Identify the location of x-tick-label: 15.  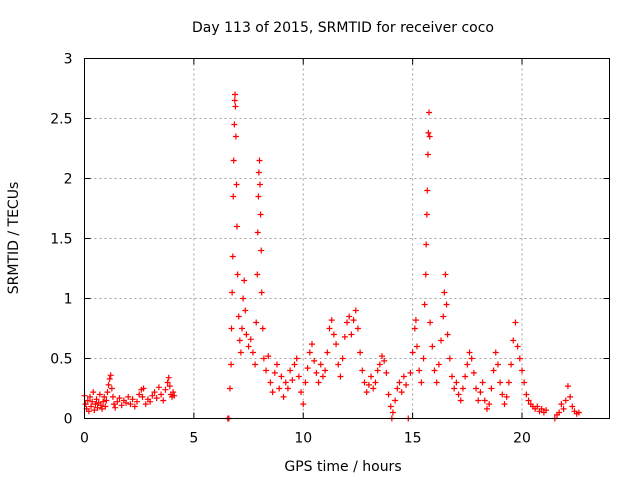
(413, 439).